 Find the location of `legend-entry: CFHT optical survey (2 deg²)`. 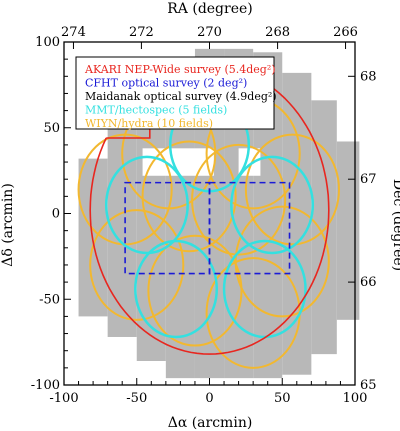

legend-entry: CFHT optical survey (2 deg²) is located at coordinates (166, 83).